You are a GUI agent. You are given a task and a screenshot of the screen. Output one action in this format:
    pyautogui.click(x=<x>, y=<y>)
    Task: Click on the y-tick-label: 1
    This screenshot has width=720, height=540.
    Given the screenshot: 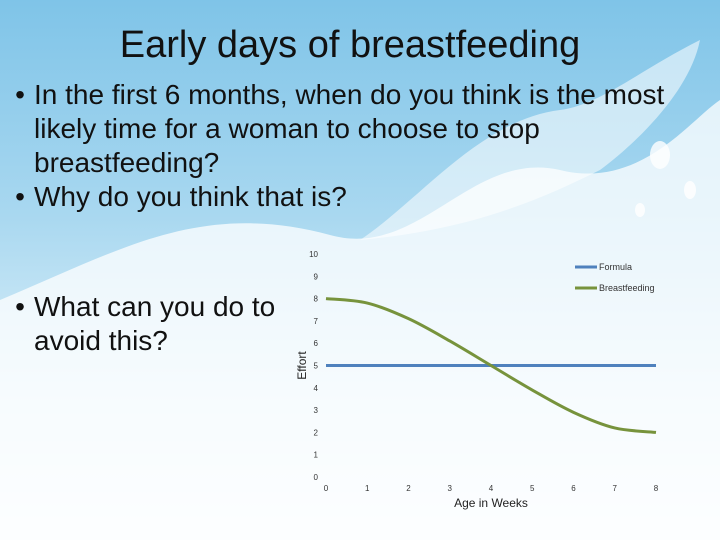 What is the action you would take?
    pyautogui.click(x=316, y=455)
    